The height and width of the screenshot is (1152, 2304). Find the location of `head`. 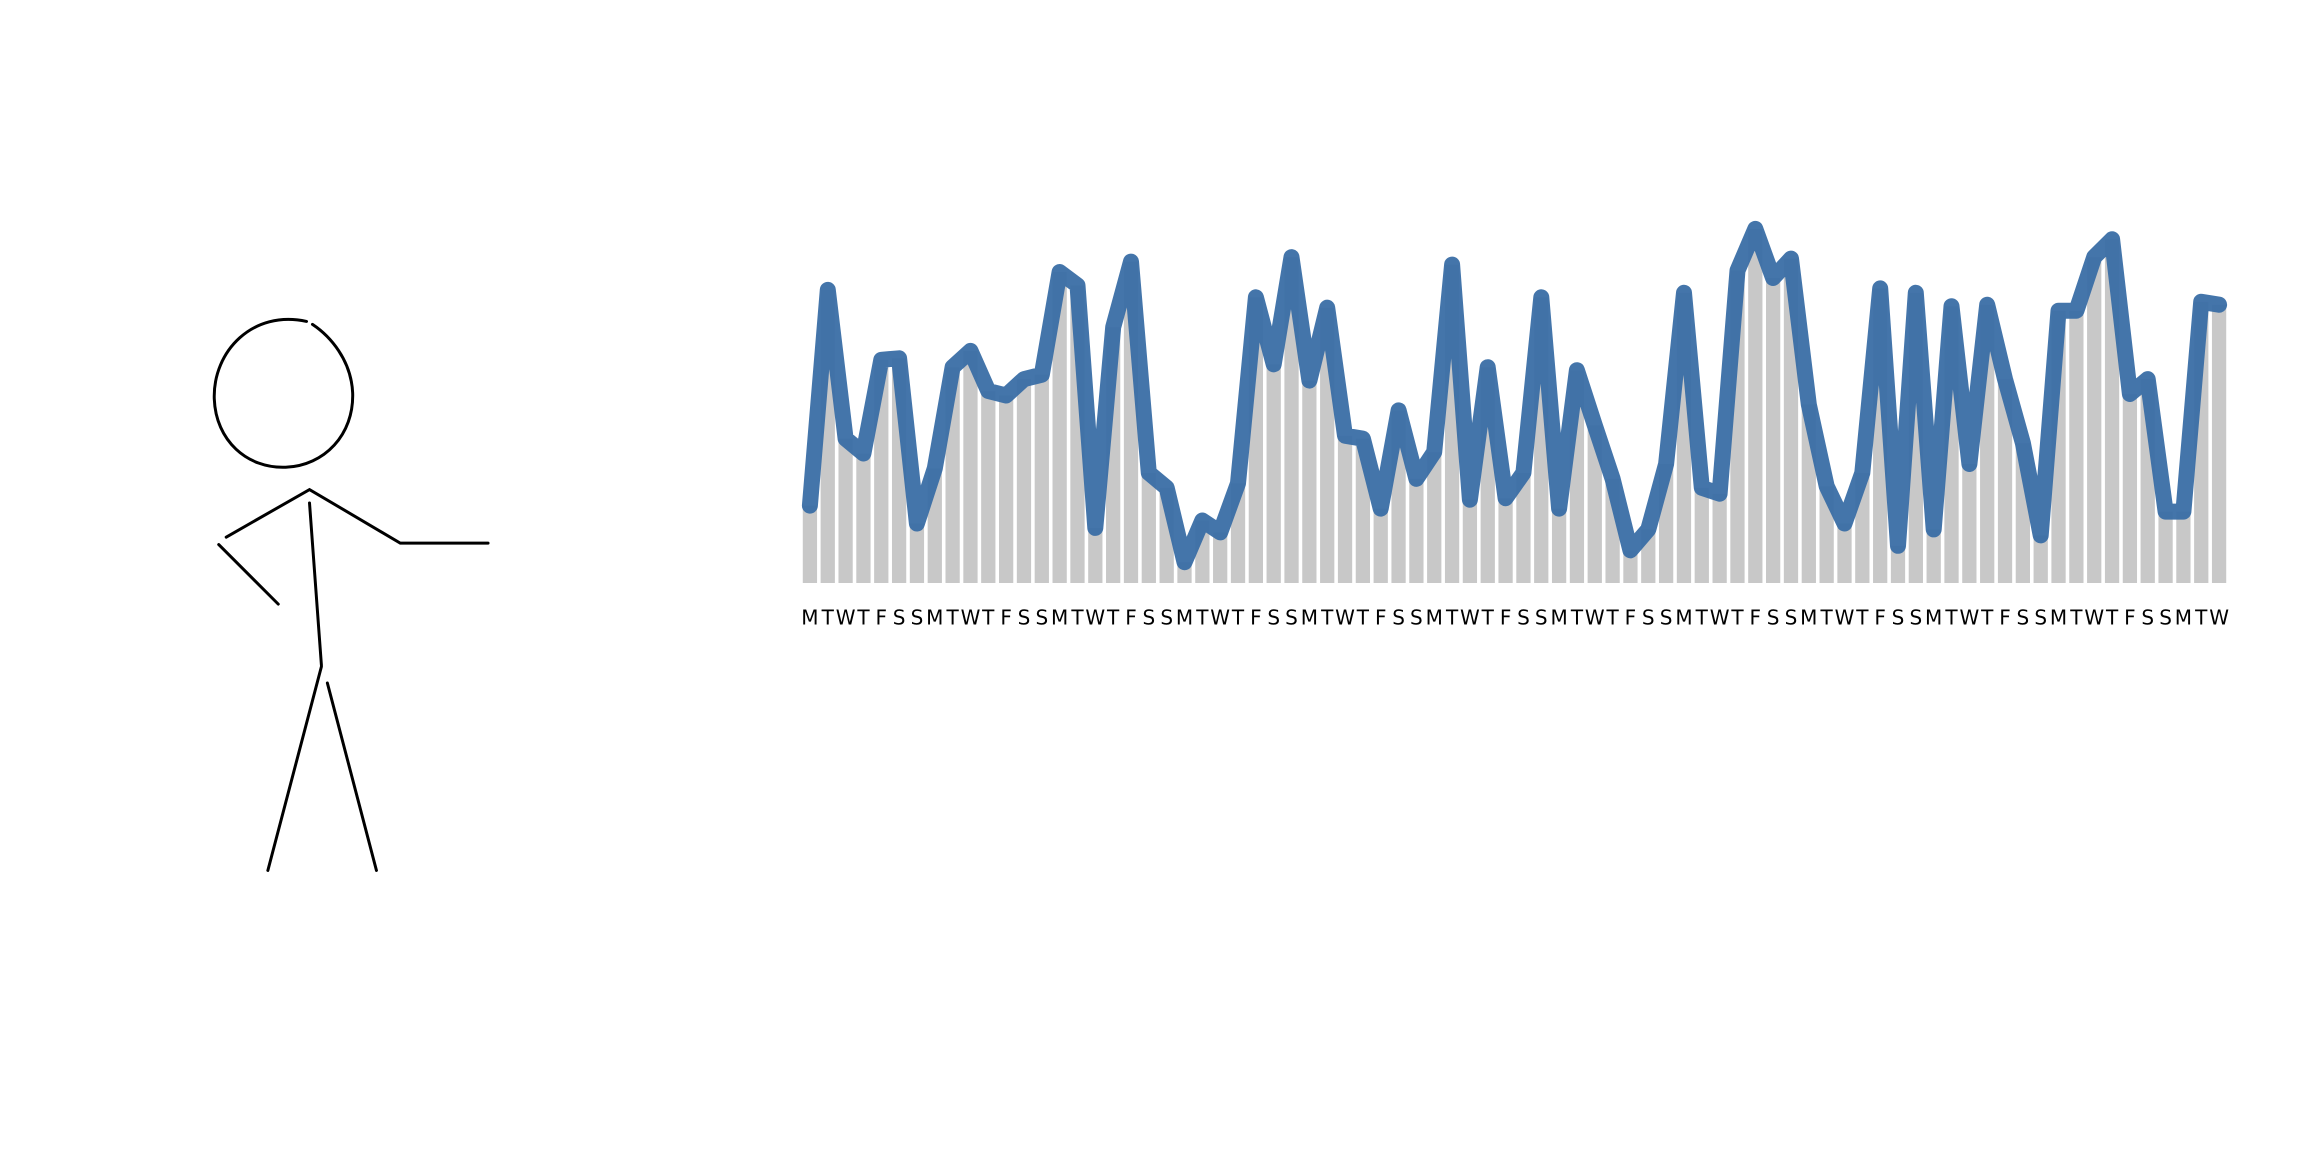

head is located at coordinates (283, 393).